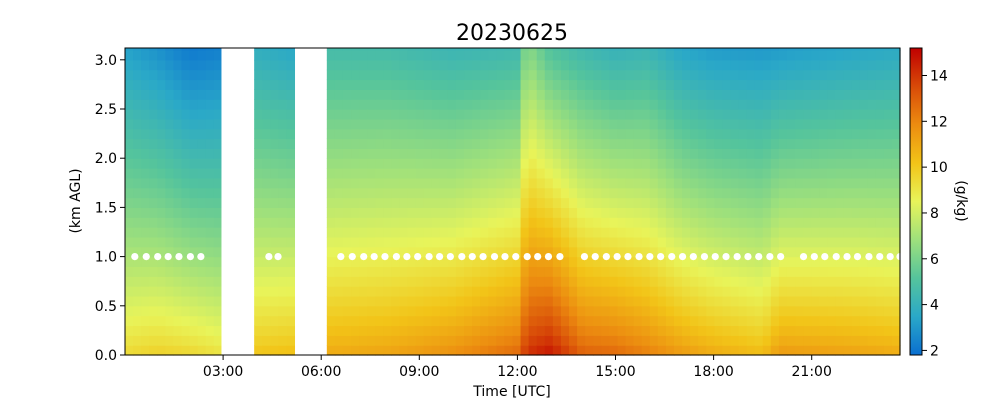 The width and height of the screenshot is (1000, 400). Describe the element at coordinates (517, 372) in the screenshot. I see `x-tick-label: 12:00` at that location.